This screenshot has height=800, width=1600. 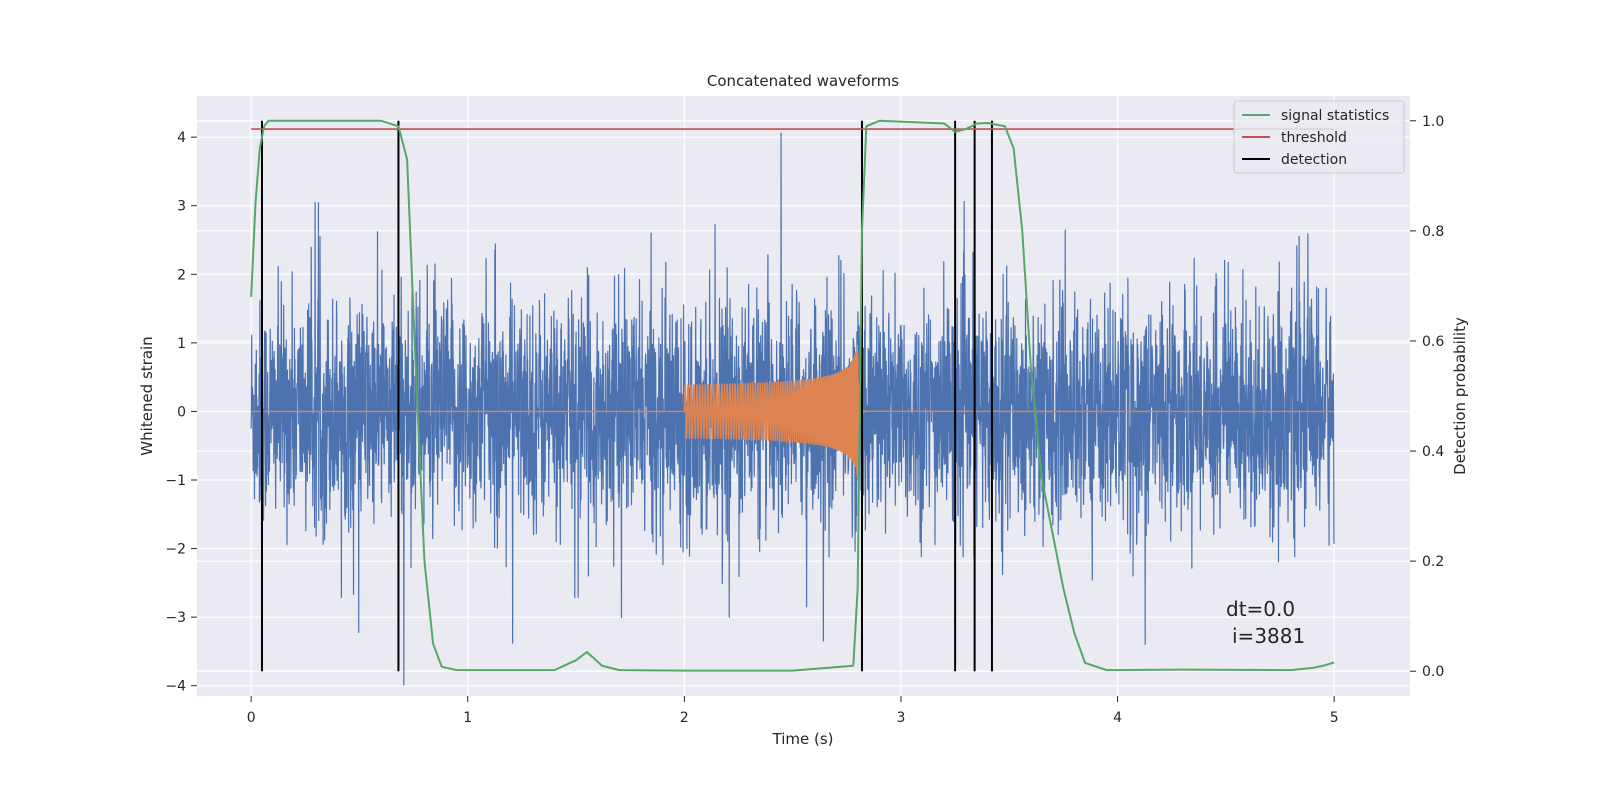 What do you see at coordinates (175, 687) in the screenshot?
I see `y-tick-label: −4` at bounding box center [175, 687].